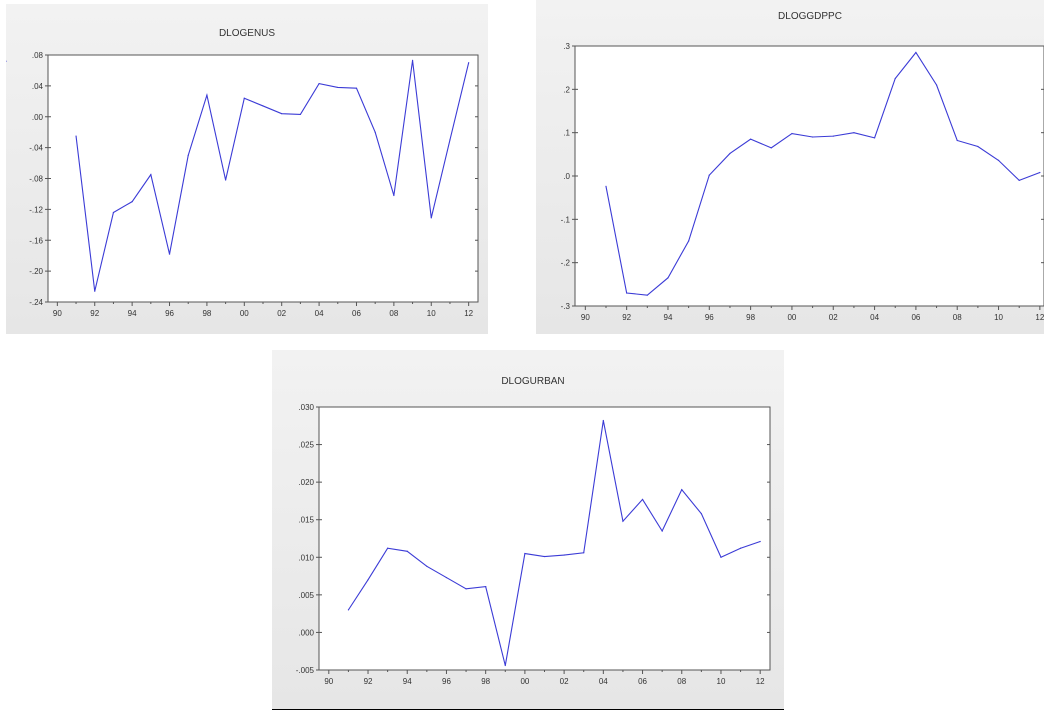 This screenshot has height=711, width=1044. I want to click on y-tick-label: .020, so click(306, 482).